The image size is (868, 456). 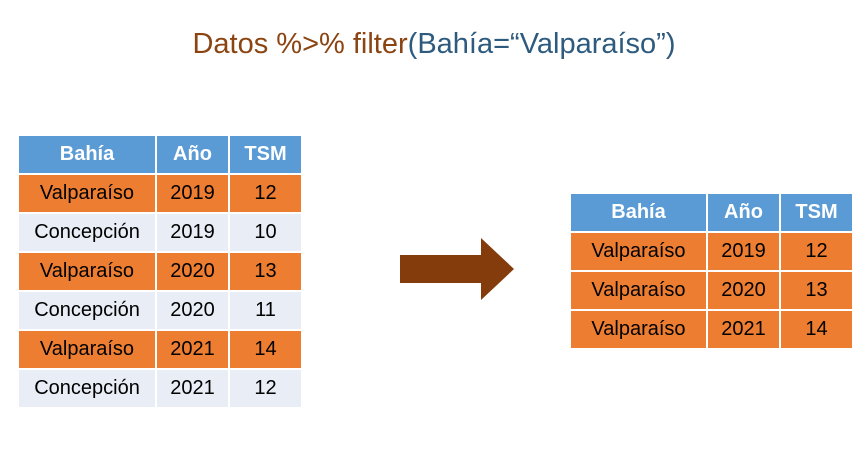 What do you see at coordinates (300, 44) in the screenshot?
I see `title-function: Datos %>% filter` at bounding box center [300, 44].